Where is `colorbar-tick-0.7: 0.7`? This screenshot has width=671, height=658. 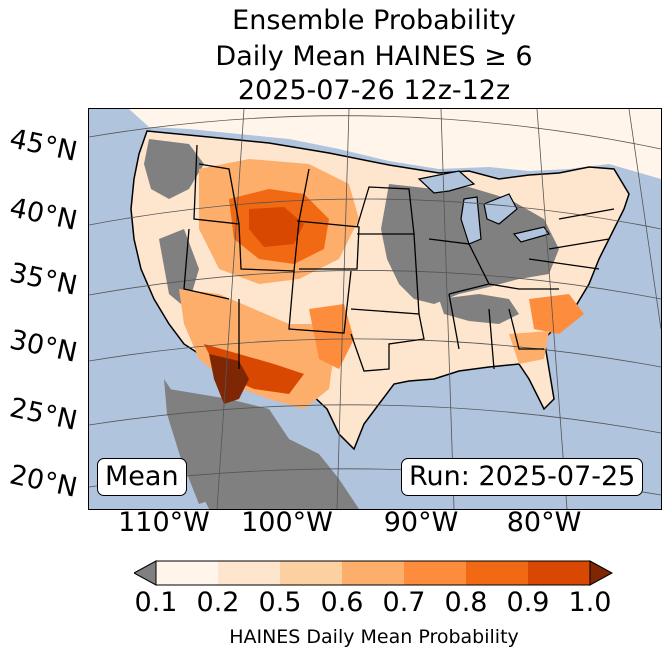 colorbar-tick-0.7: 0.7 is located at coordinates (404, 602).